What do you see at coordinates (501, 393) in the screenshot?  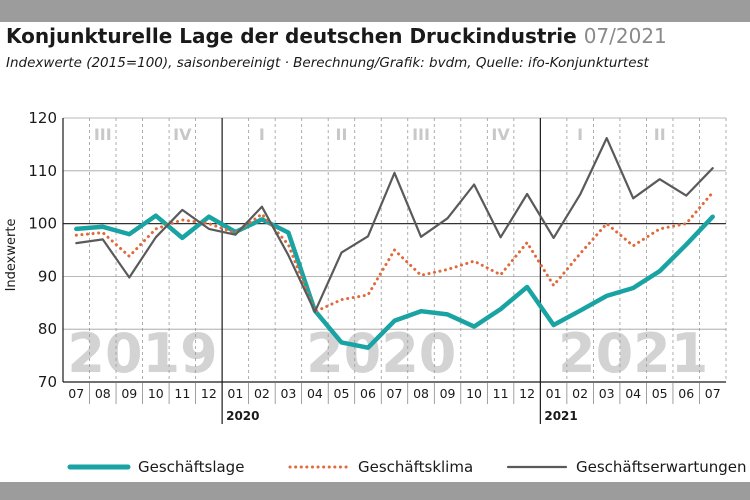 I see `x-tick-label-16: 11` at bounding box center [501, 393].